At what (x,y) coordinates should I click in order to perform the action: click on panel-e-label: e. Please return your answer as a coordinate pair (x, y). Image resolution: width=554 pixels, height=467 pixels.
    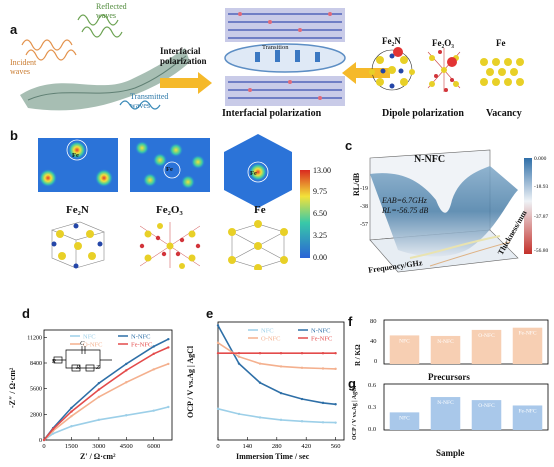
    Looking at the image, I should click on (210, 313).